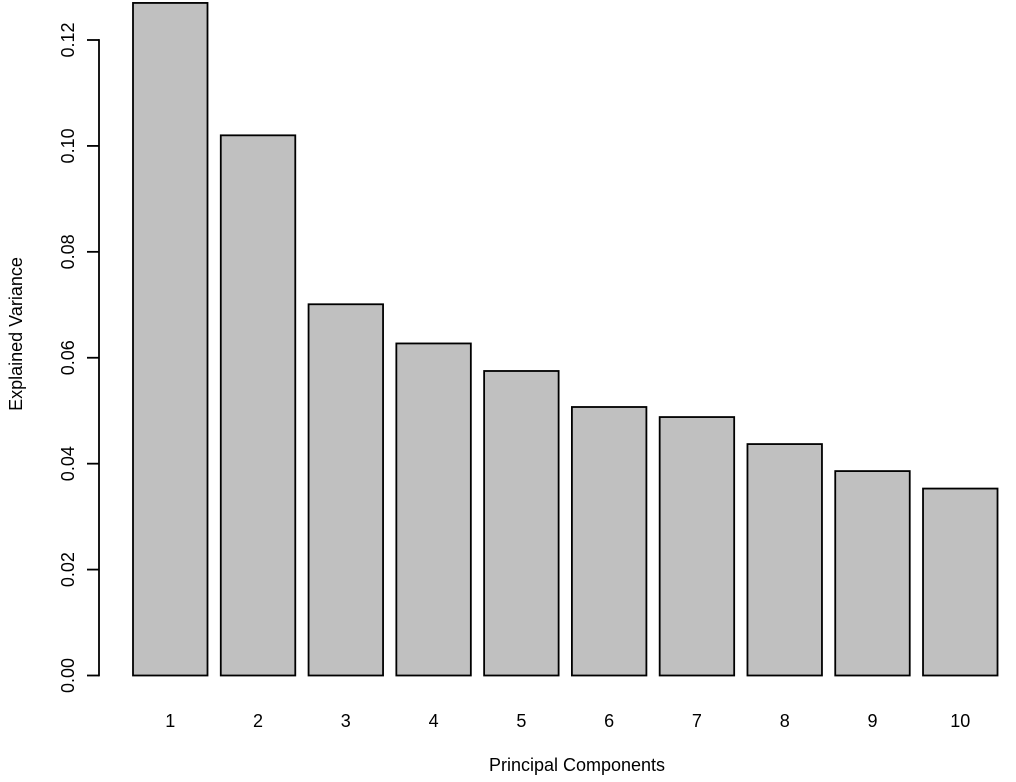 Image resolution: width=1016 pixels, height=782 pixels. I want to click on x-category-label: 10, so click(960, 721).